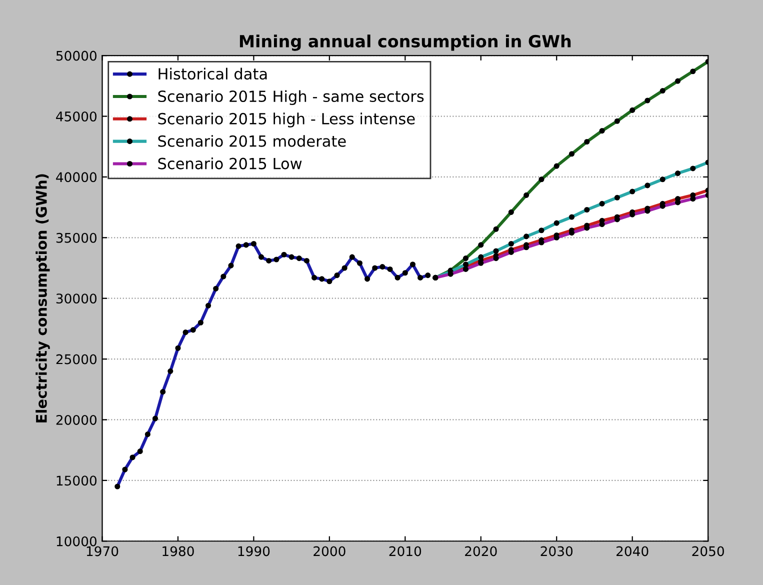 This screenshot has width=763, height=585. What do you see at coordinates (76, 419) in the screenshot?
I see `y-tick-label: 20000` at bounding box center [76, 419].